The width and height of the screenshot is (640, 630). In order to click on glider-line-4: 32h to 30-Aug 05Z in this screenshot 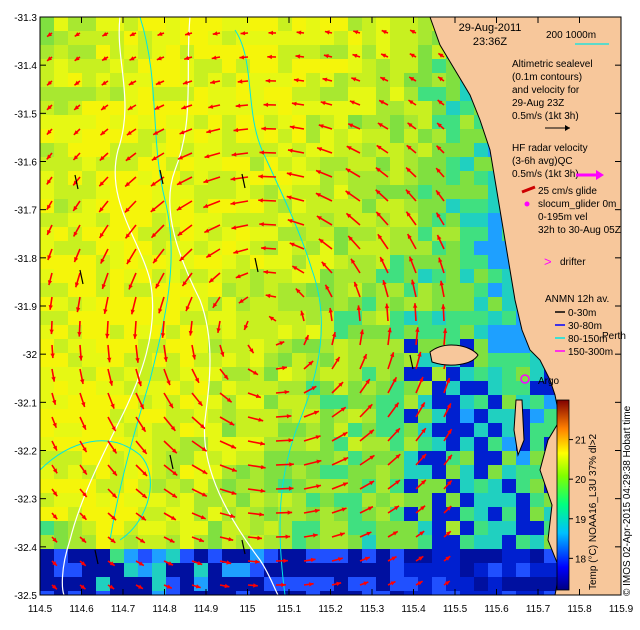, I will do `click(579, 230)`.